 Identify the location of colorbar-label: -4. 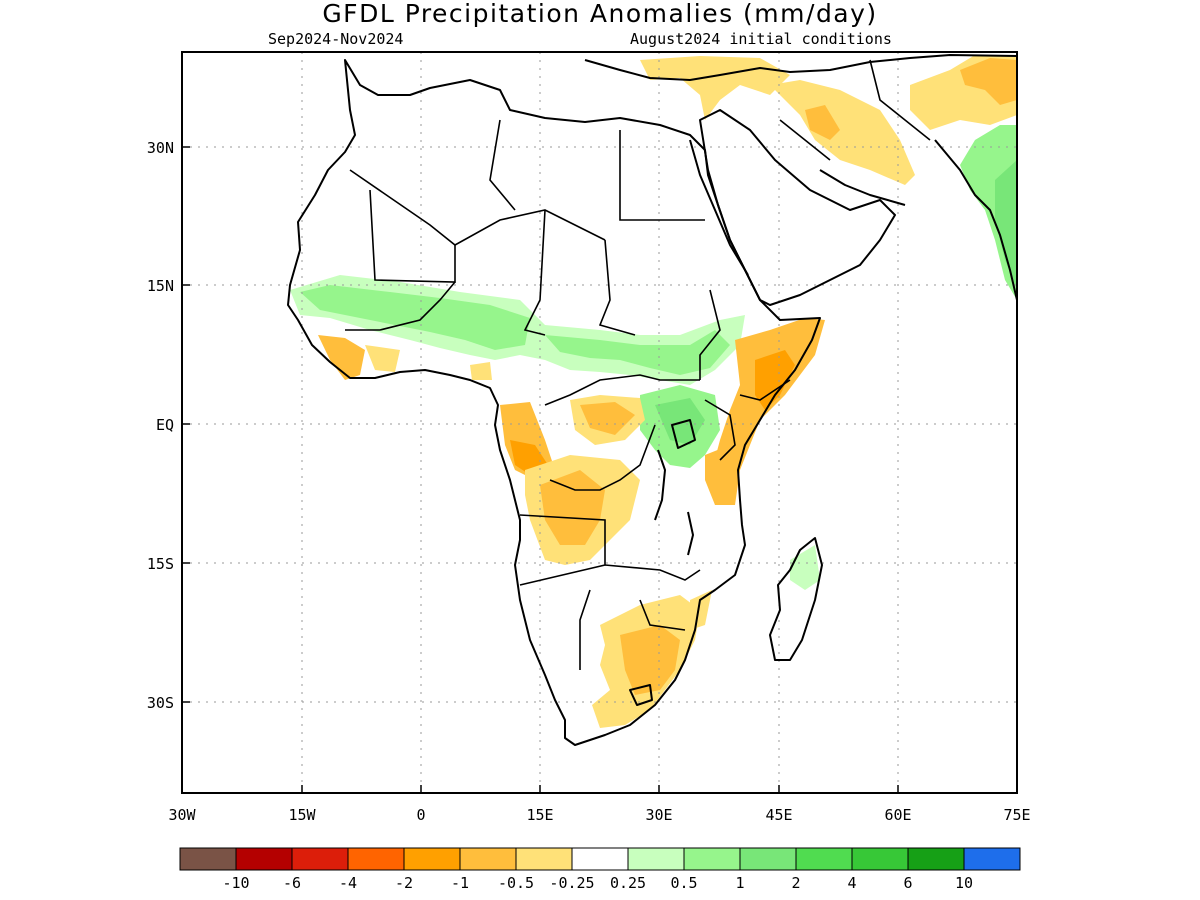
(348, 883).